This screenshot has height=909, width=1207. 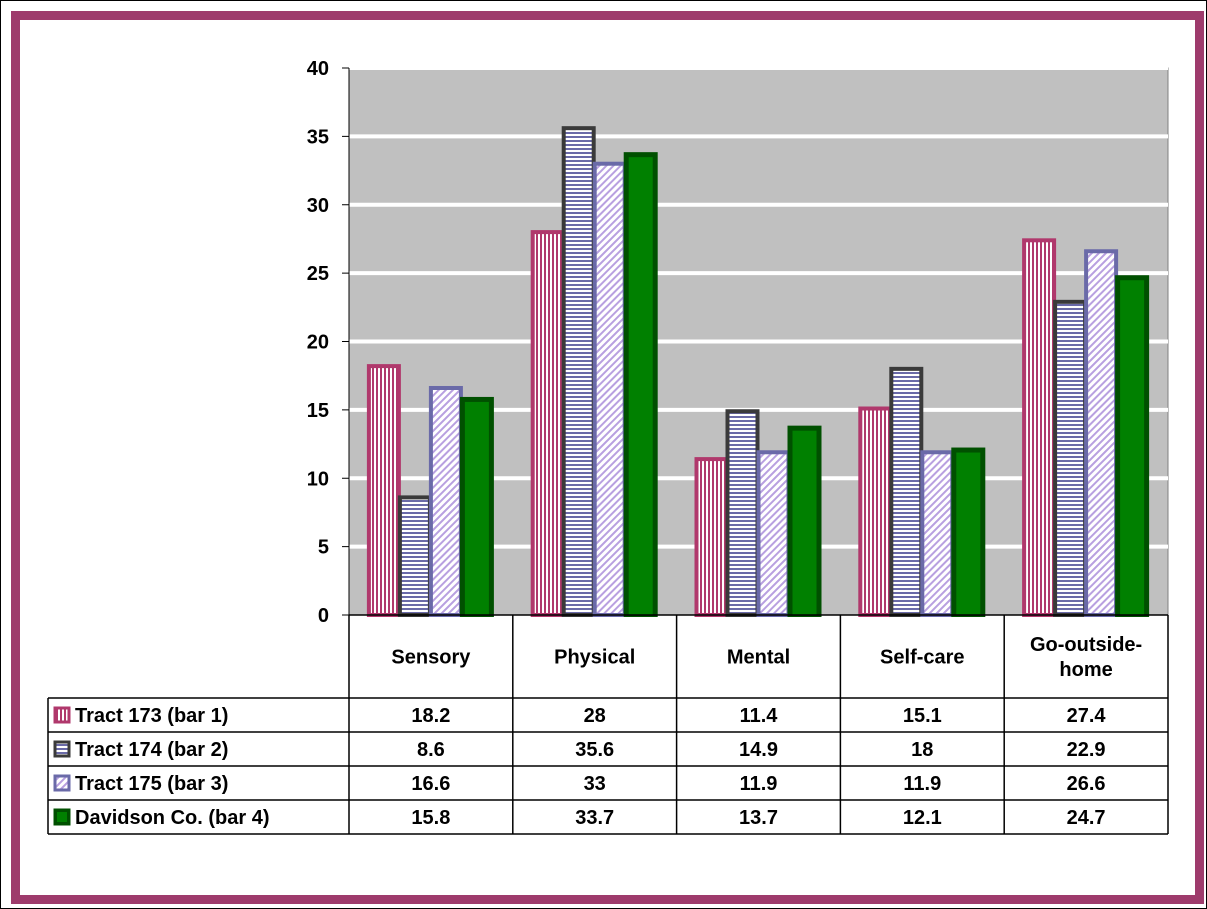 I want to click on category-label: Mental, so click(x=758, y=658).